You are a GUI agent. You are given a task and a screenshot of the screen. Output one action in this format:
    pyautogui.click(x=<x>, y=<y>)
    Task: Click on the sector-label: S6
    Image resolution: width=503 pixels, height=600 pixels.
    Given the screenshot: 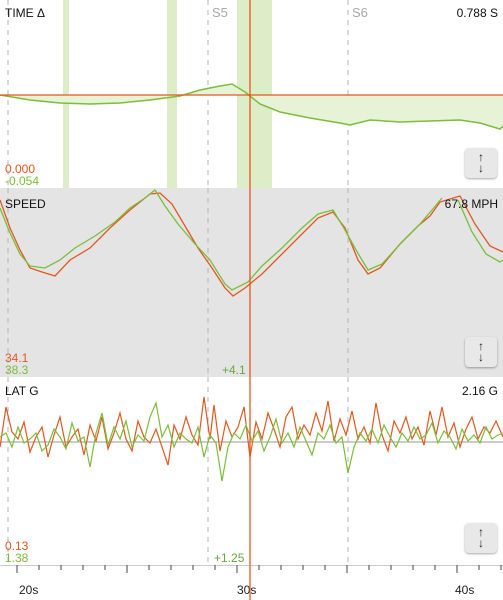 What is the action you would take?
    pyautogui.click(x=360, y=12)
    